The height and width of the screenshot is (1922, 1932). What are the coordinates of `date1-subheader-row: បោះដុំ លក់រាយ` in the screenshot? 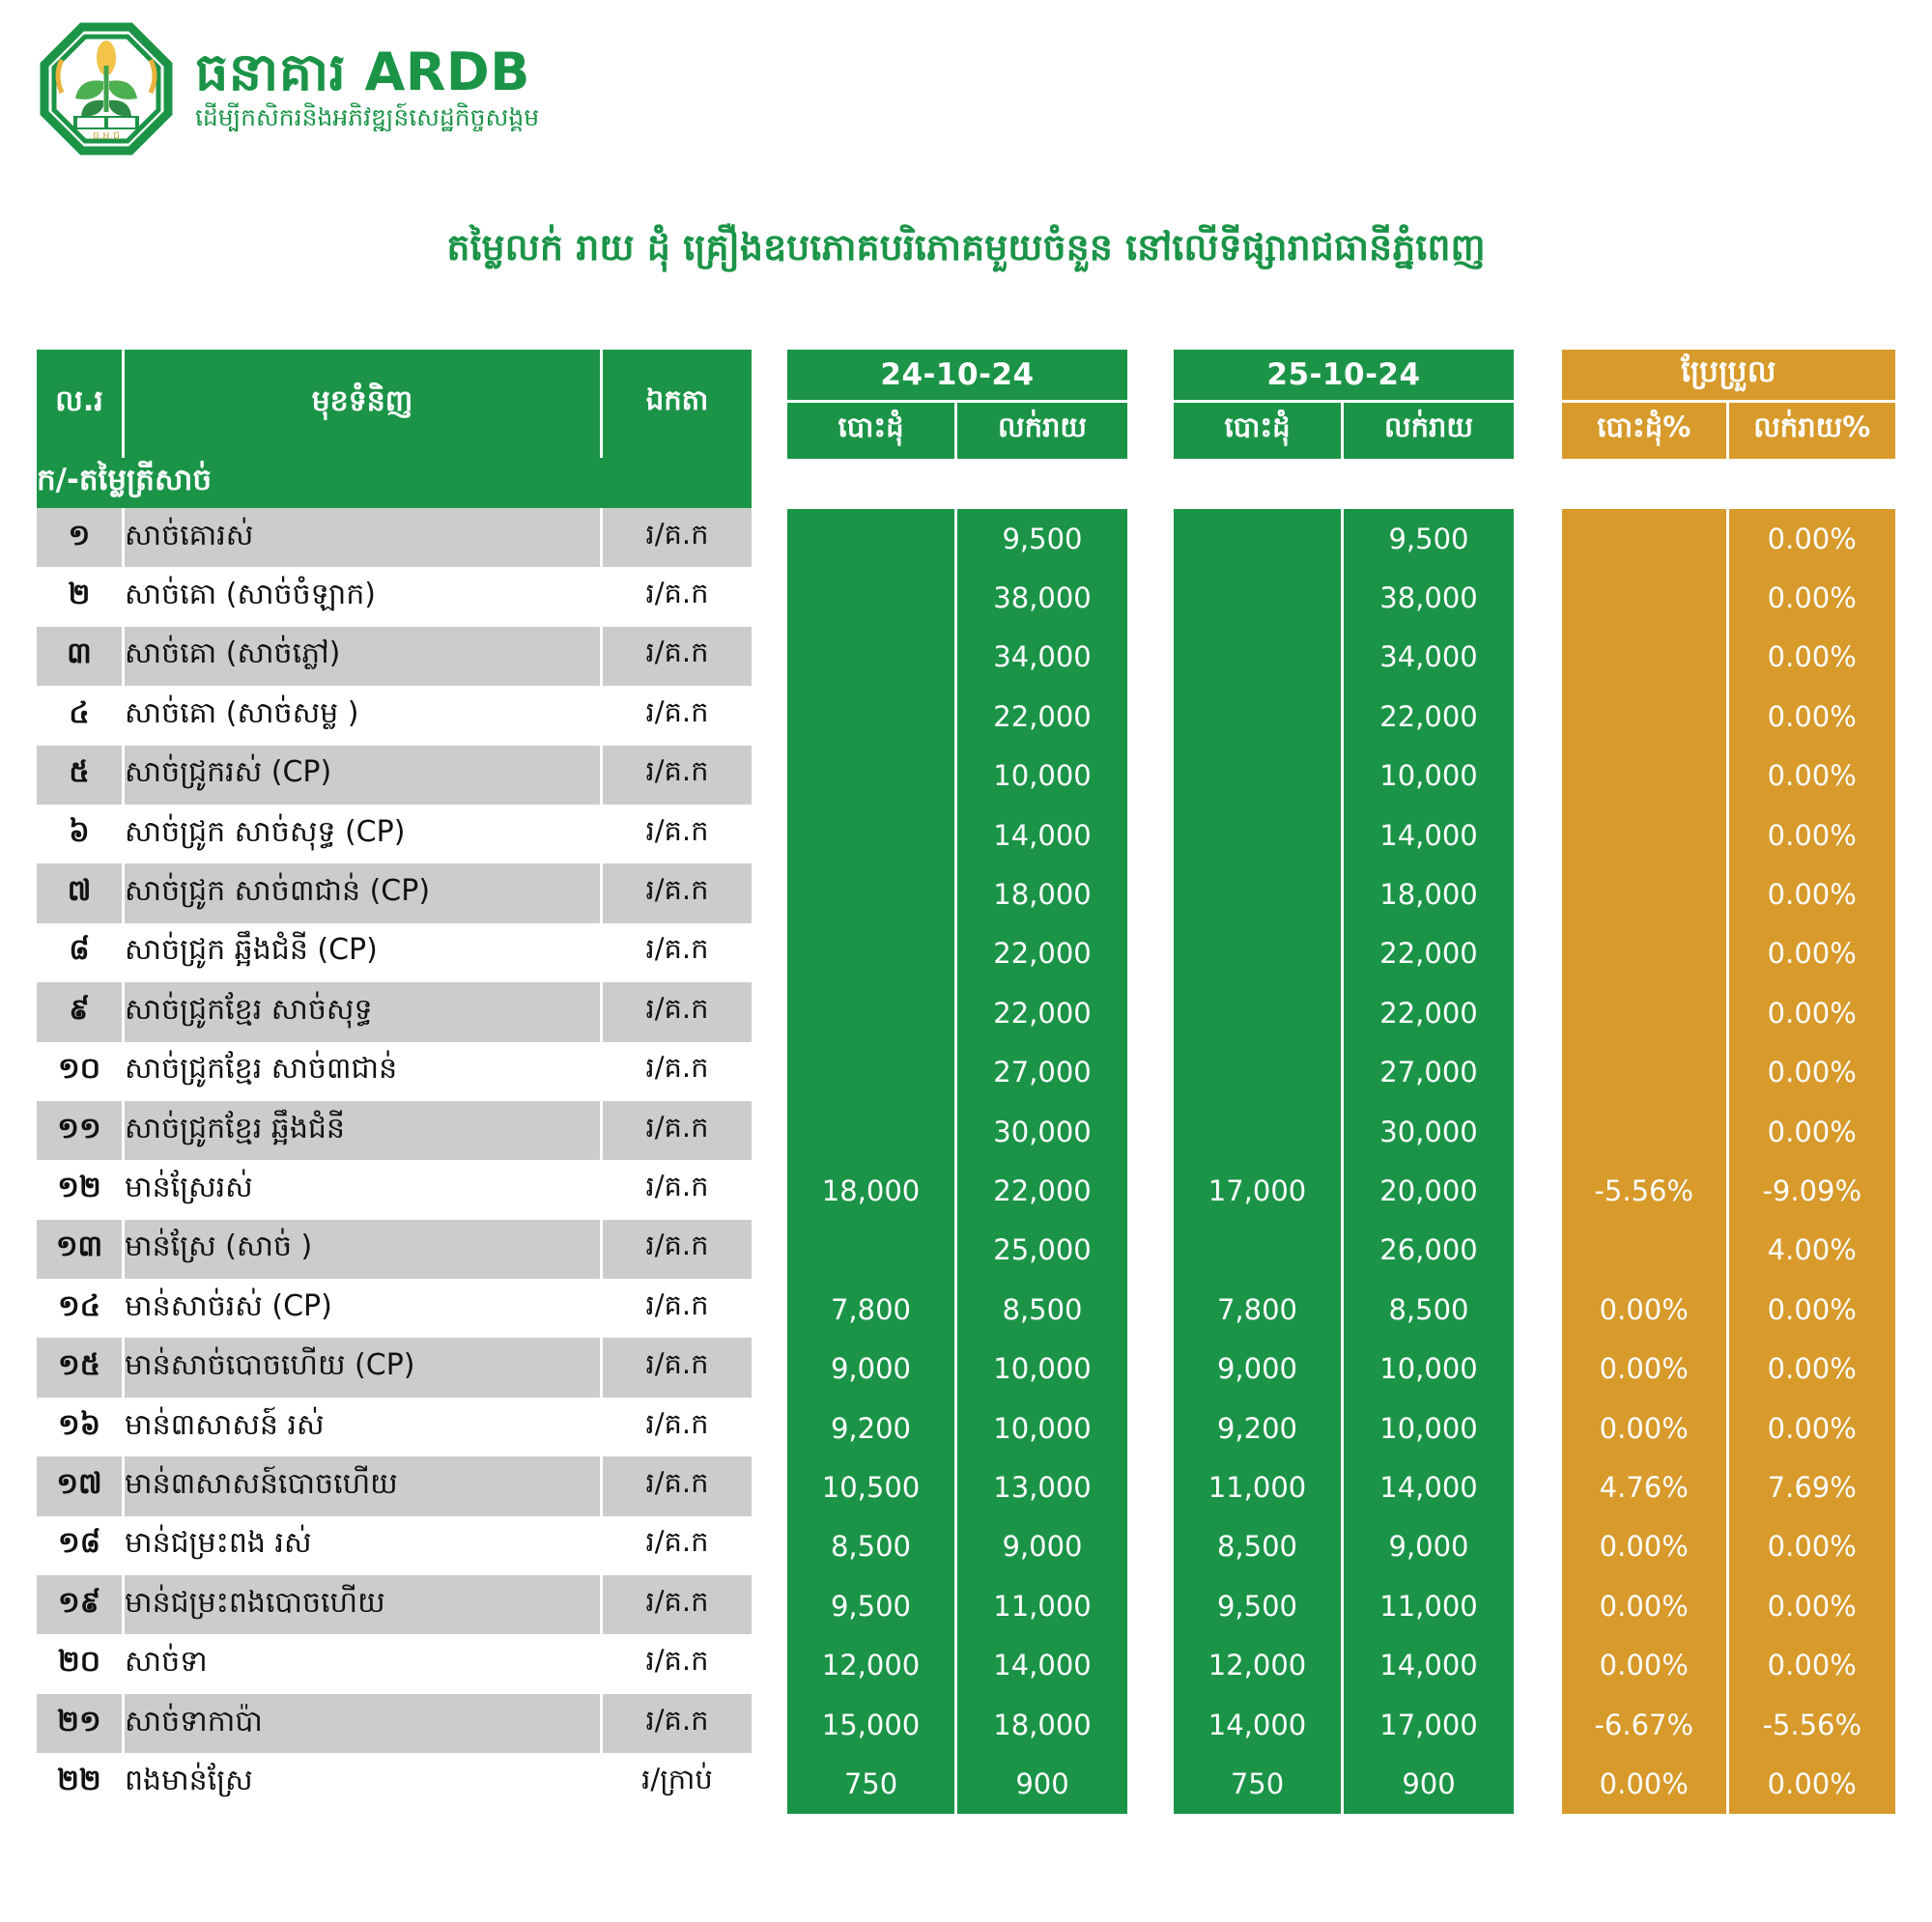 It's located at (957, 431).